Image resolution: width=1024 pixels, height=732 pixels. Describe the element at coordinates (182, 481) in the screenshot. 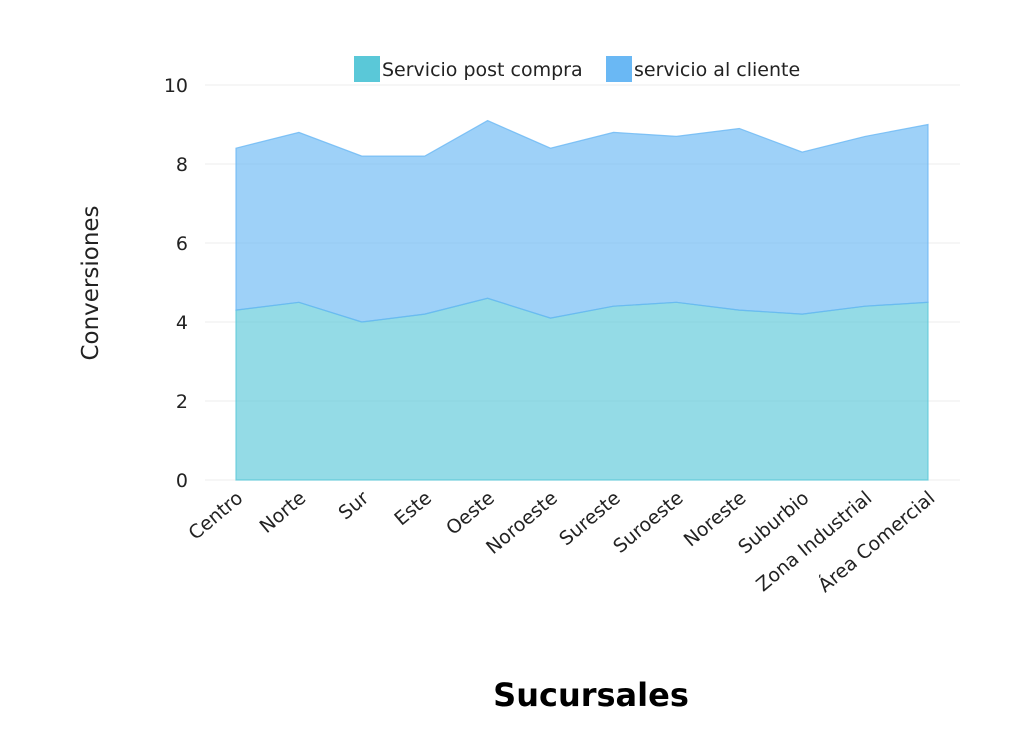

I see `y-tick-label: 0` at that location.